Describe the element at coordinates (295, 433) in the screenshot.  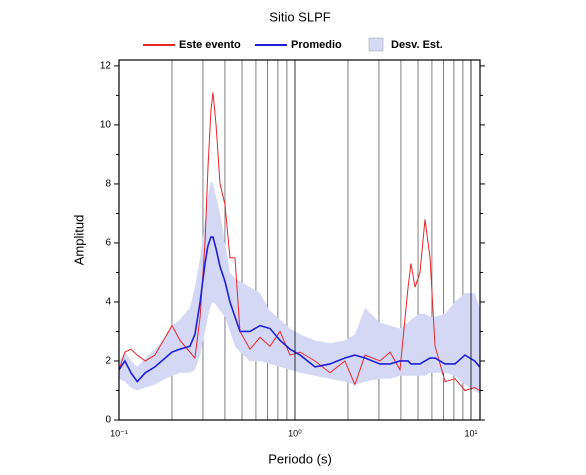
I see `x-tick-label: 10⁰` at that location.